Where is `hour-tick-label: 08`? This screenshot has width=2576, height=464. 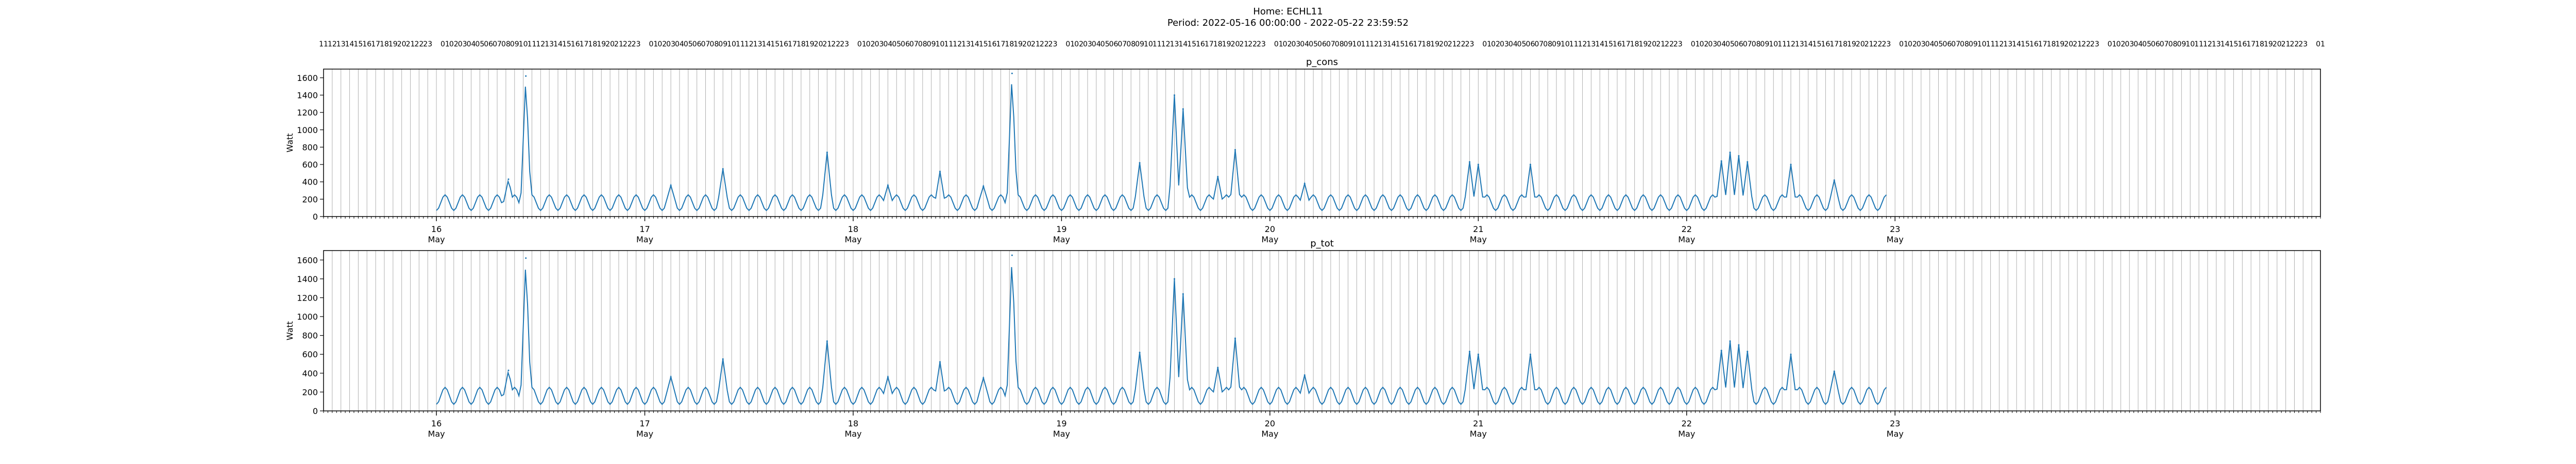 hour-tick-label: 08 is located at coordinates (506, 44).